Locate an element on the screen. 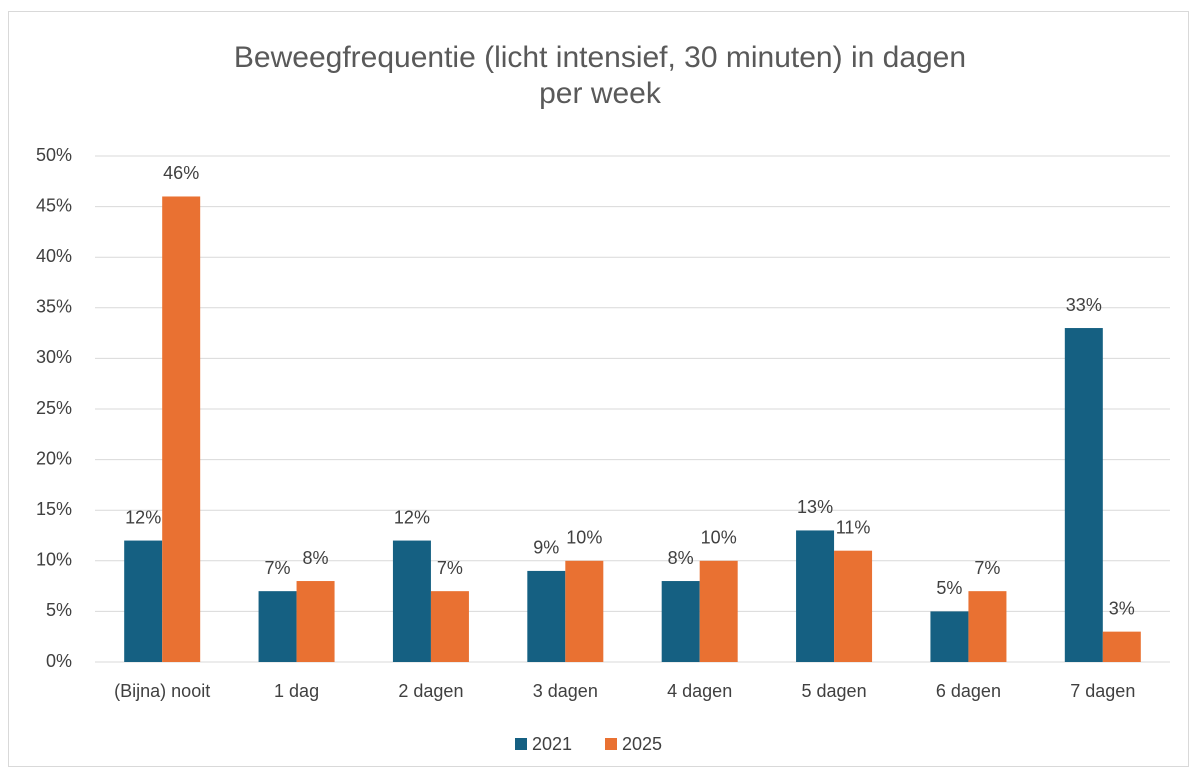 The image size is (1197, 775). x-tick-label: 2 dagen is located at coordinates (430, 691).